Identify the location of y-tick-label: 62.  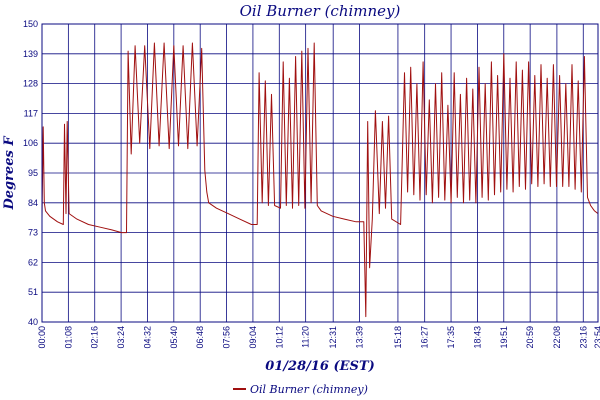
(33, 262).